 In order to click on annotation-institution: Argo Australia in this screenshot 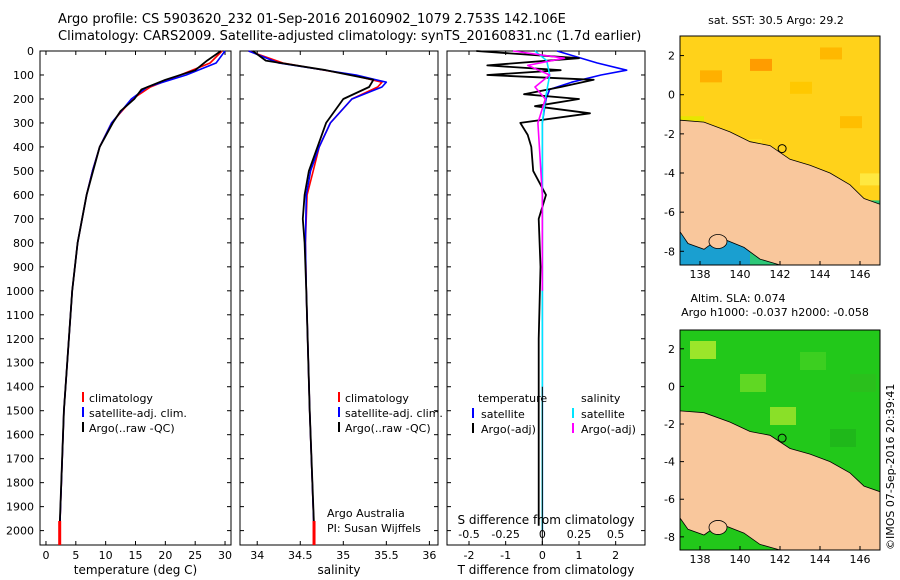, I will do `click(366, 513)`.